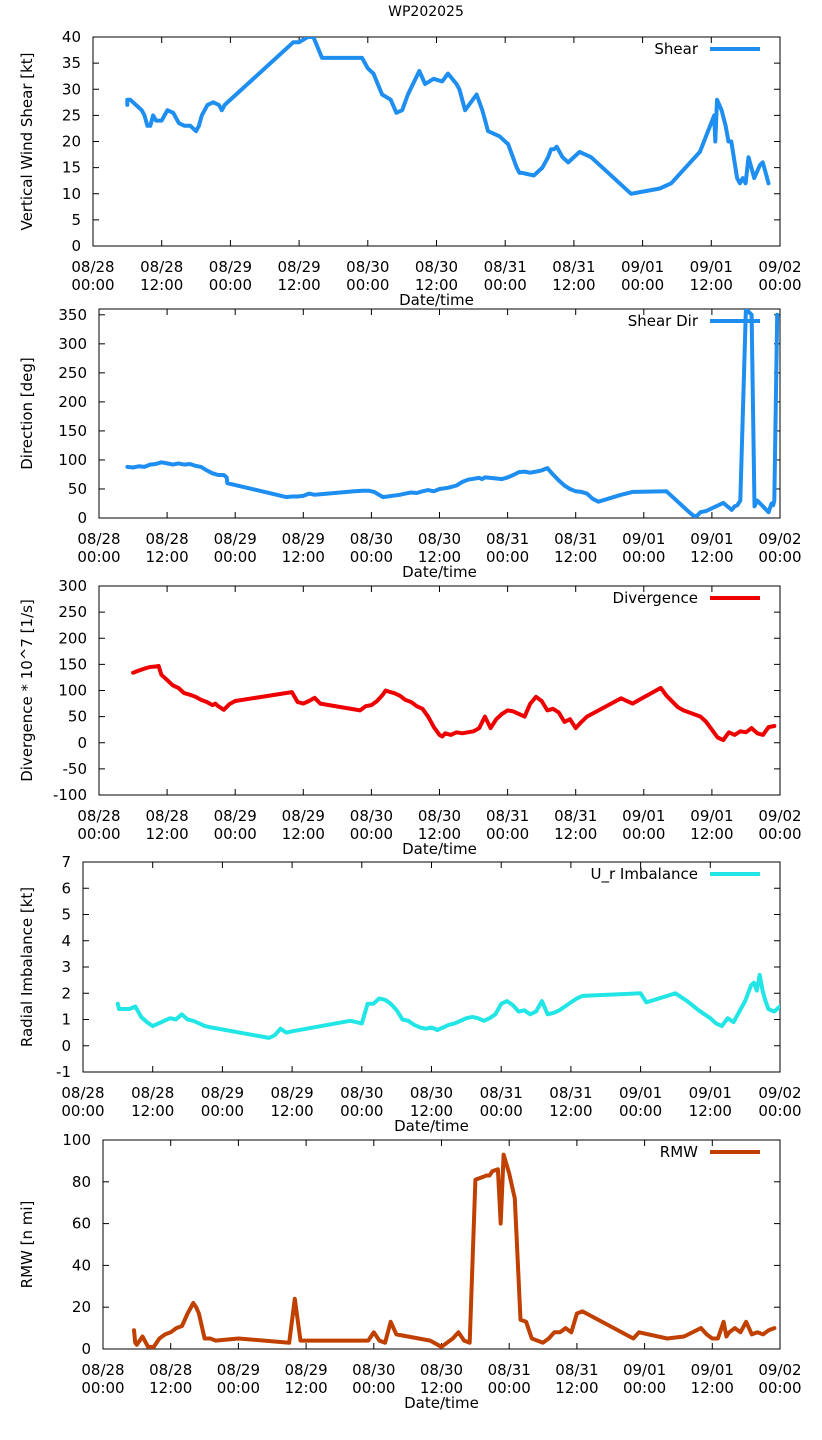 The height and width of the screenshot is (1440, 822). What do you see at coordinates (454, 703) in the screenshot?
I see `series-line-divergence` at bounding box center [454, 703].